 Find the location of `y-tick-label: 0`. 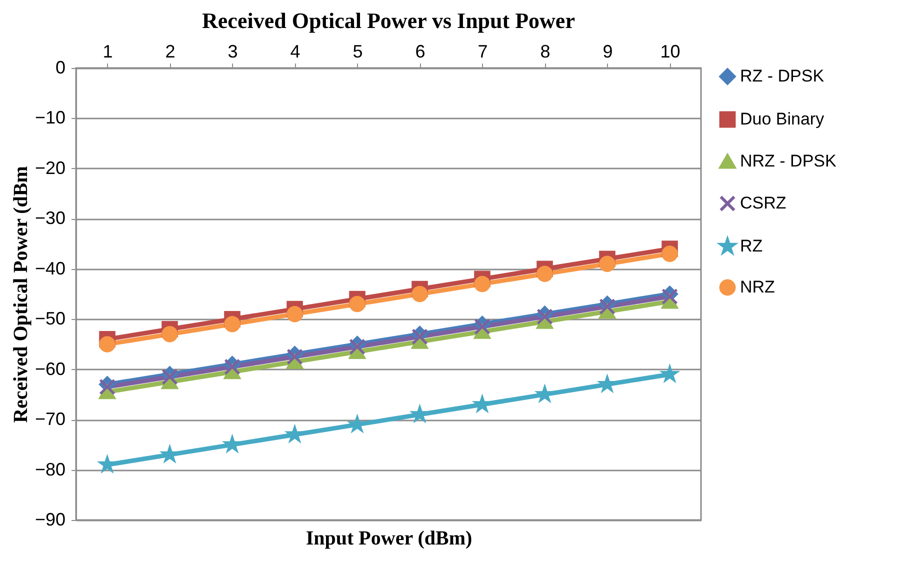

y-tick-label: 0 is located at coordinates (60, 68).